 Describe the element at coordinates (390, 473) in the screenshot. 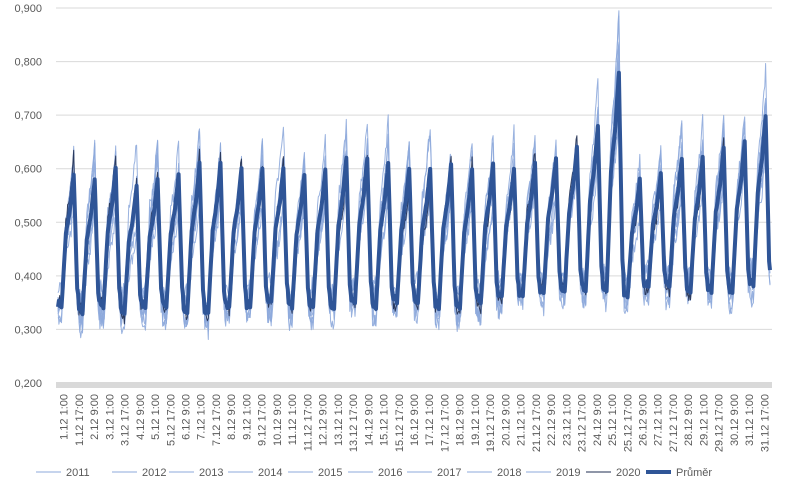

I see `legend-entry: 2016` at that location.